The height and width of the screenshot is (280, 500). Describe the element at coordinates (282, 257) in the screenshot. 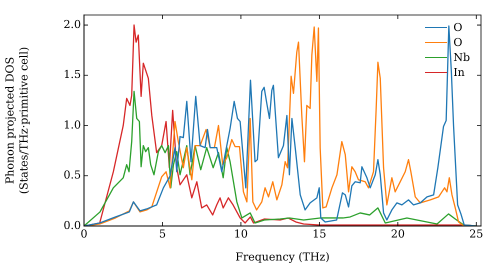

I see `x-axis-title: Frequency (THz)` at that location.